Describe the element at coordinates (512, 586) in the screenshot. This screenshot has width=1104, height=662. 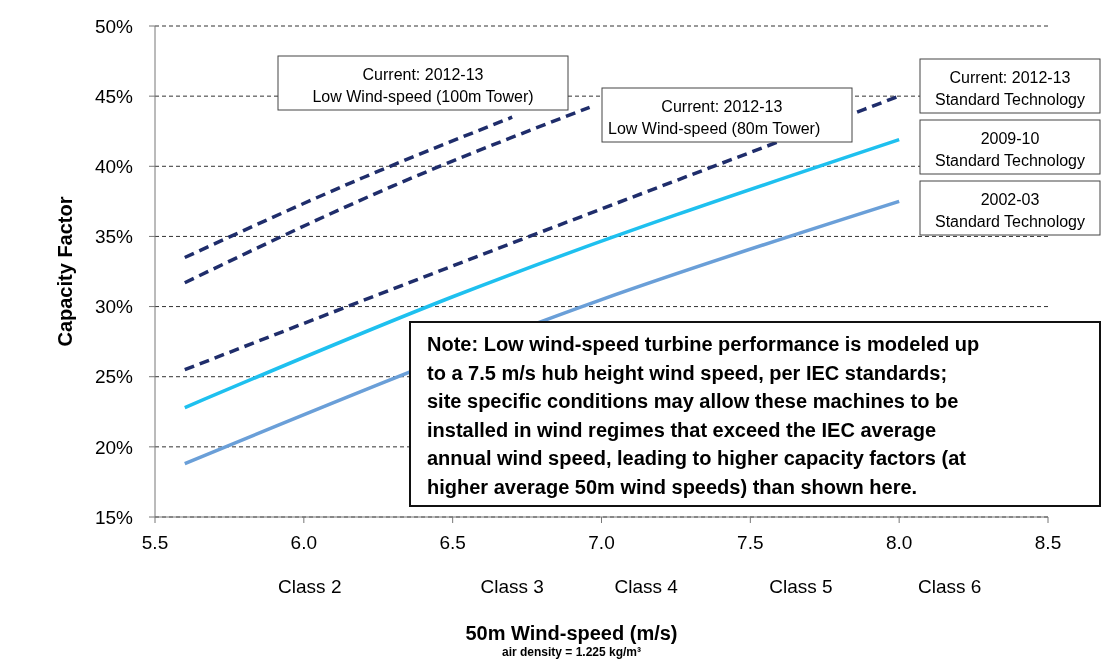
I see `text: Class 3` at that location.